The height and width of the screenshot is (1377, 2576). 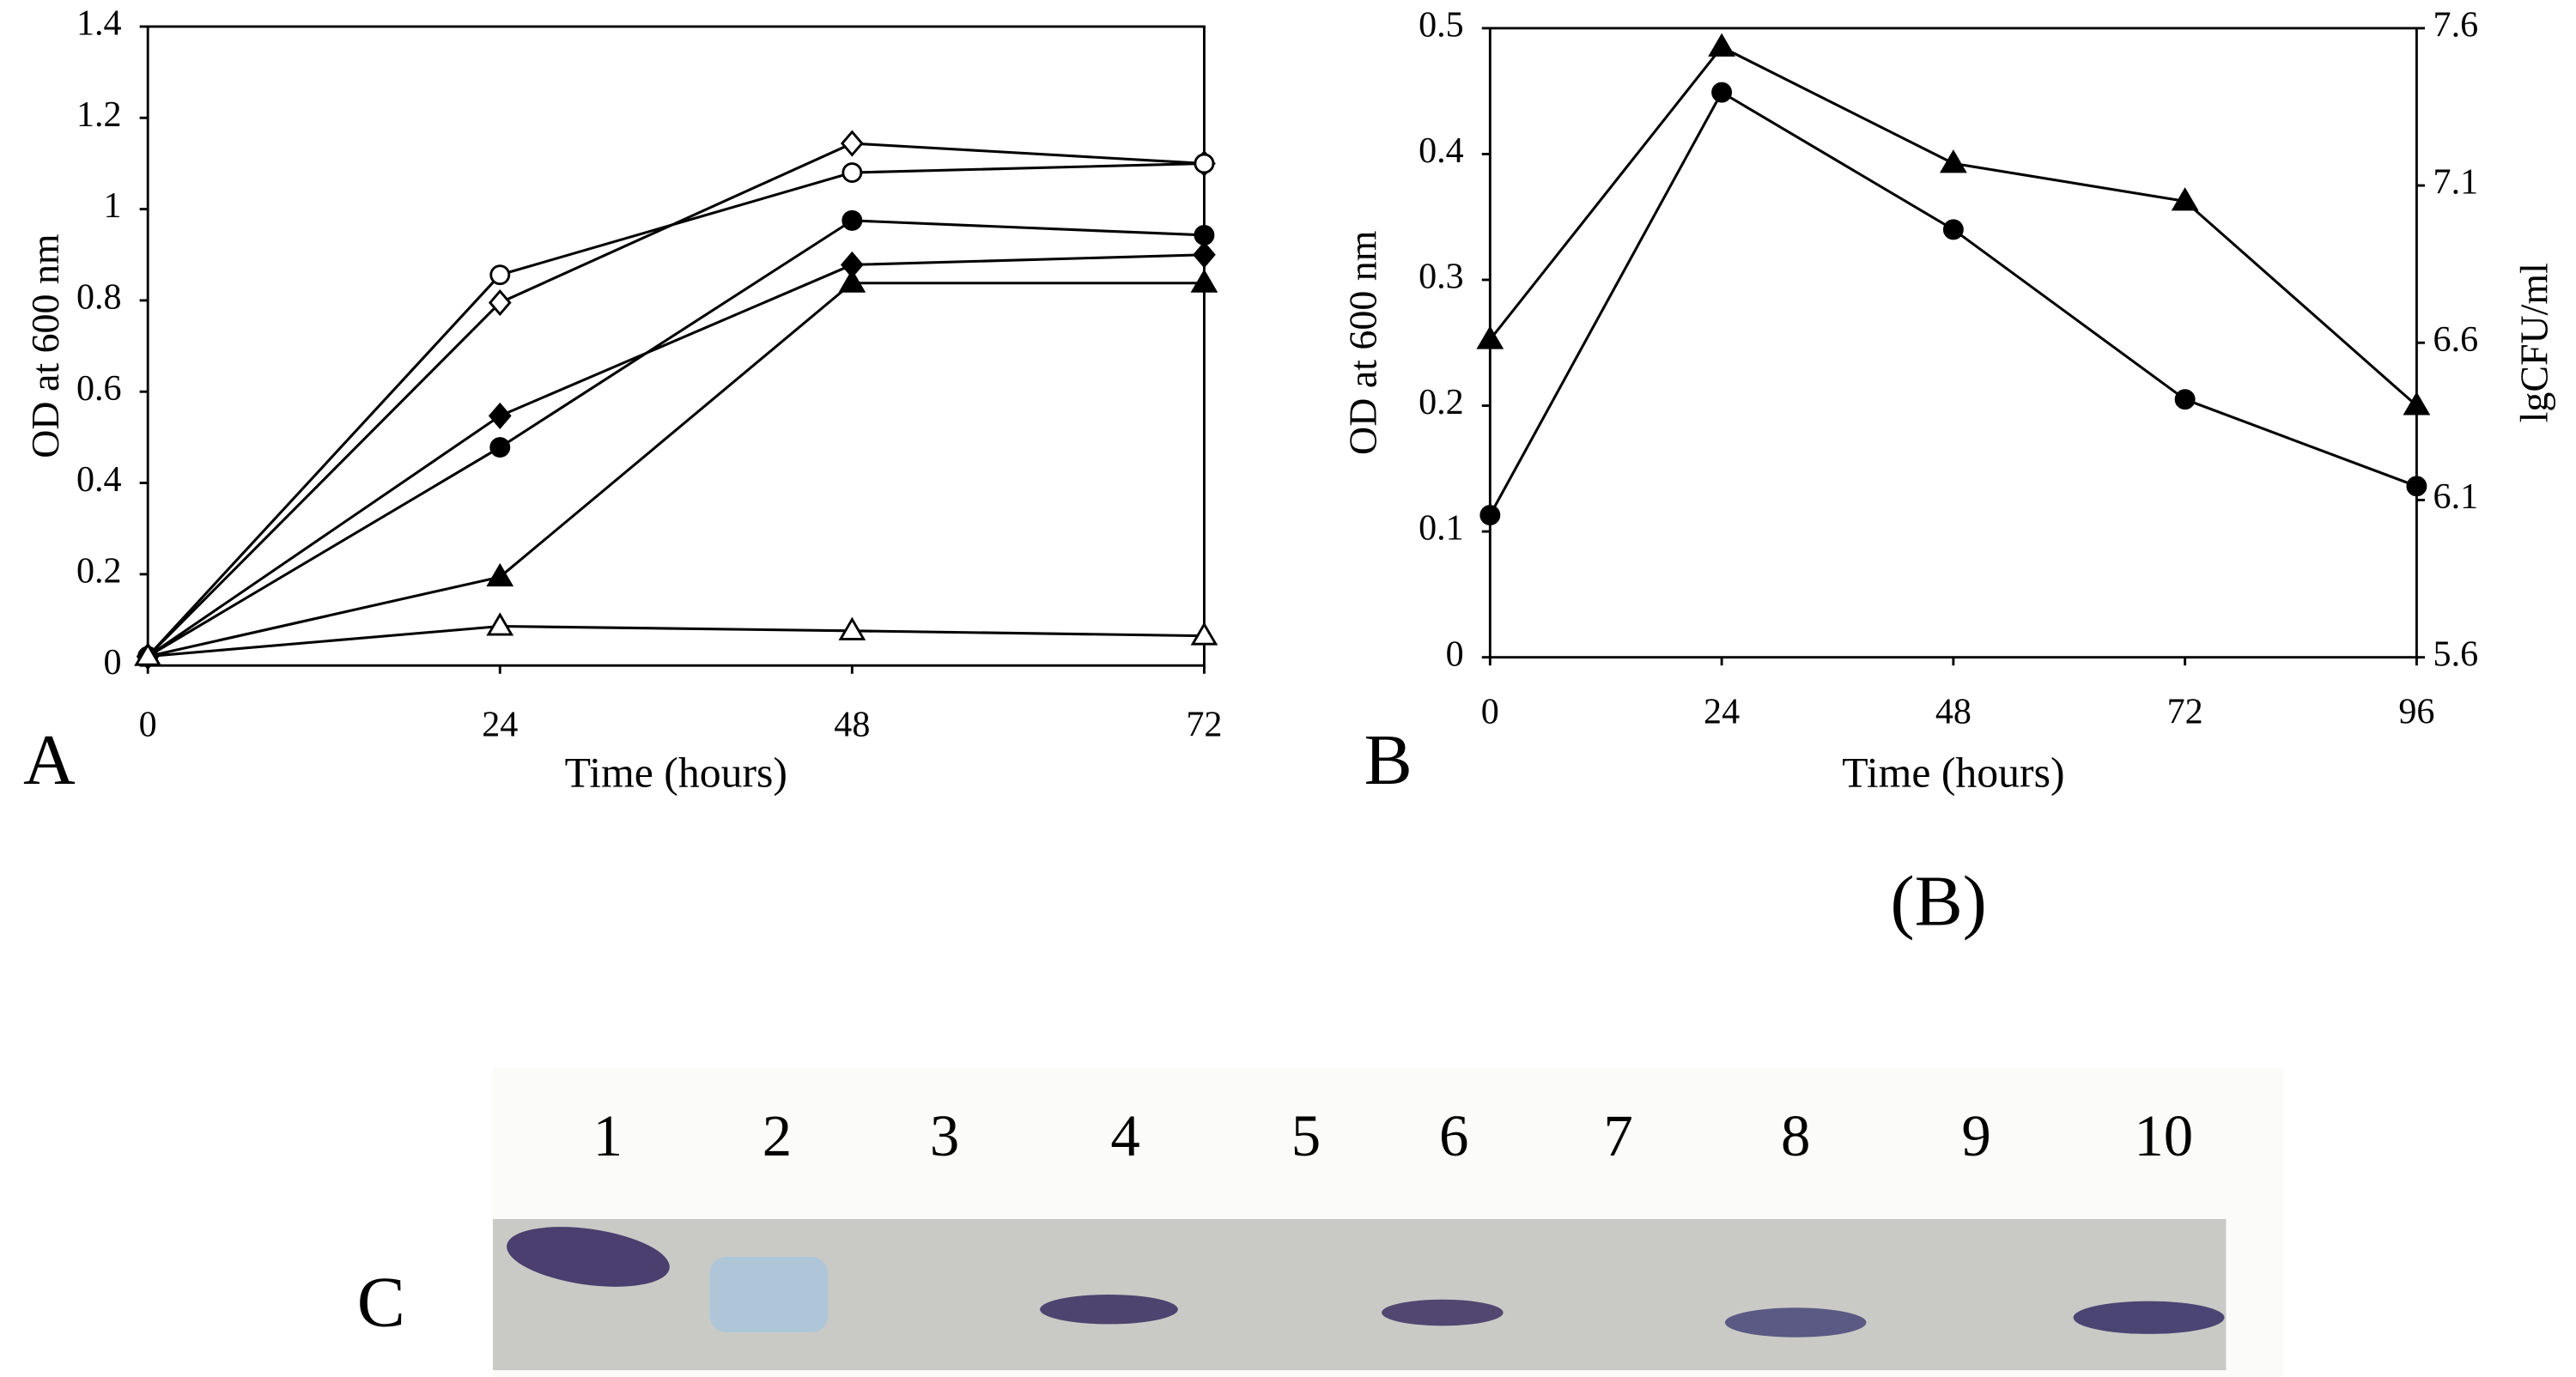 I want to click on y2-axis-title: lgCFU/ml, so click(x=2534, y=342).